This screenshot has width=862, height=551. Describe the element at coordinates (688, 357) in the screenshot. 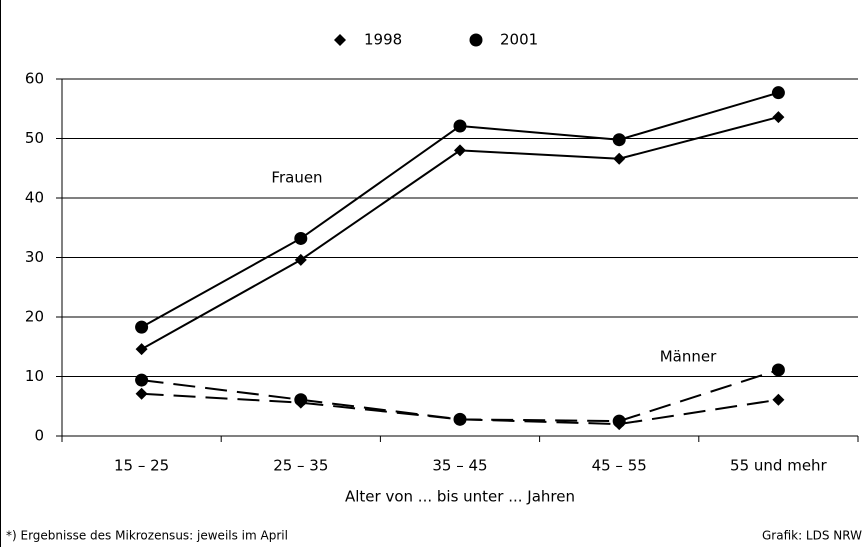

I see `annotation: Männer` at that location.